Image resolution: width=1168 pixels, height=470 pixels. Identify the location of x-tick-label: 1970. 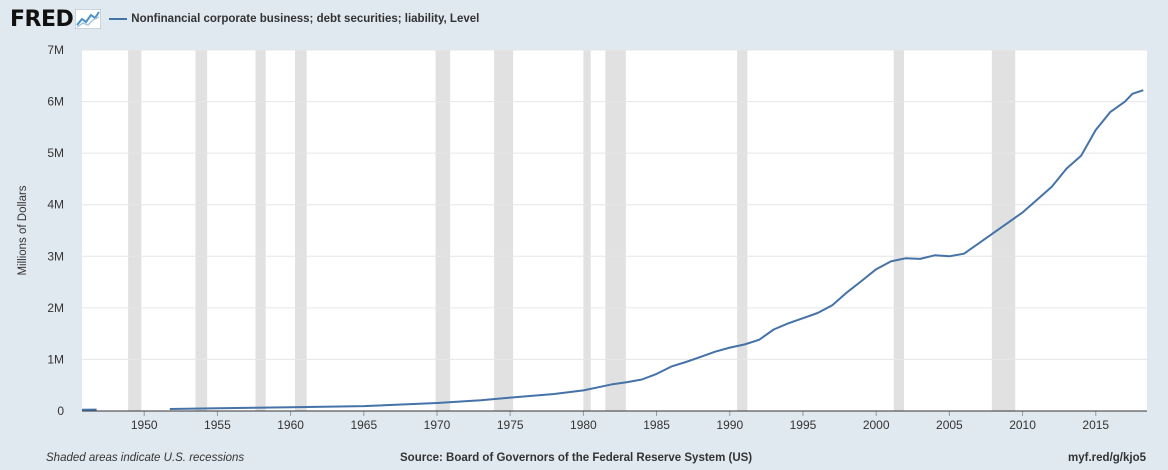
(437, 425).